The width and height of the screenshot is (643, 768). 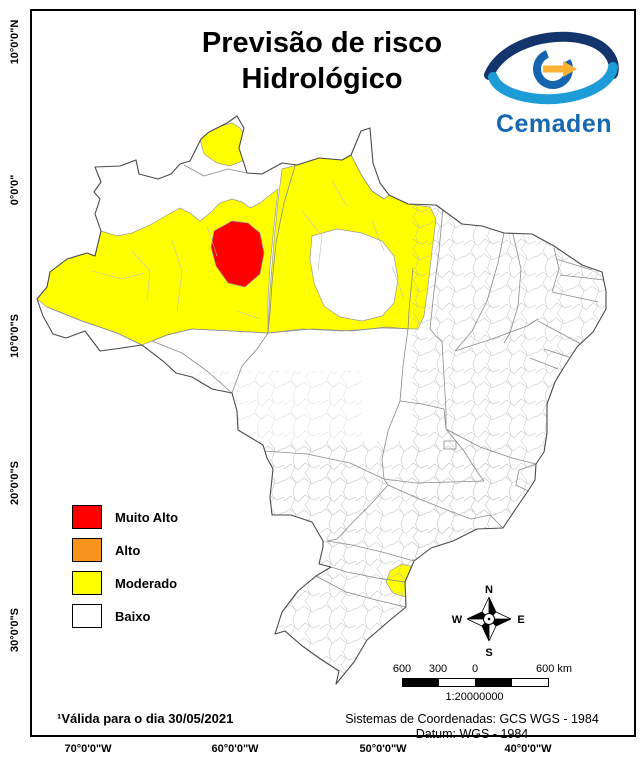 I want to click on cemaden-logo: Cemaden, so click(x=554, y=83).